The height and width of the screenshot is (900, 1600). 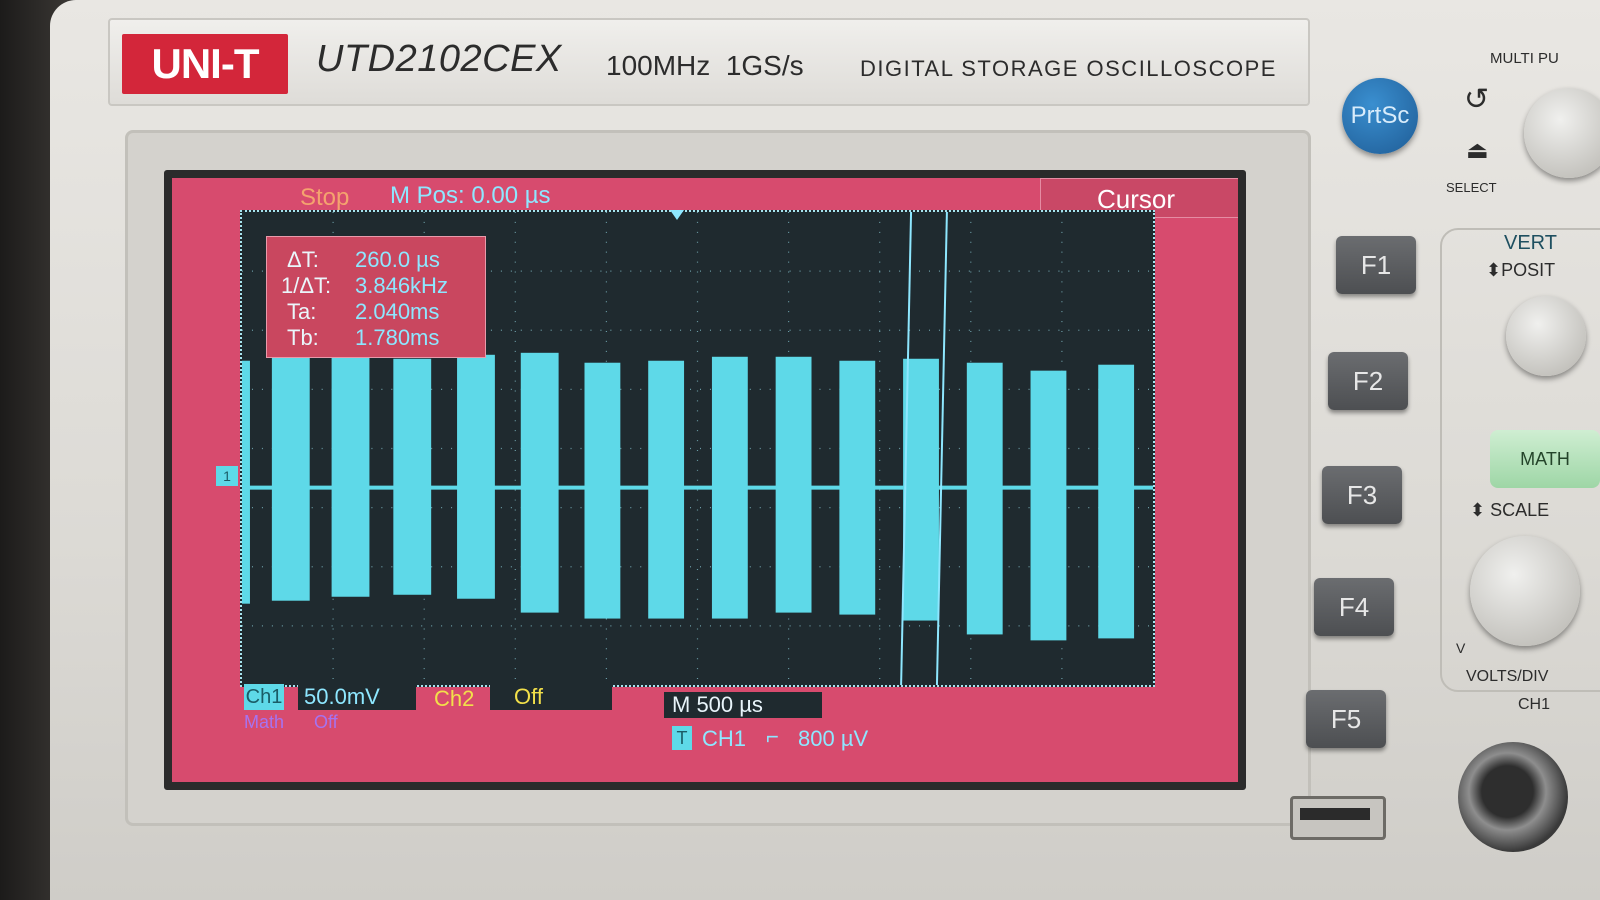 What do you see at coordinates (1068, 68) in the screenshot?
I see `device-subtitle: DIGITAL STORAGE OSCILLOSCOPE` at bounding box center [1068, 68].